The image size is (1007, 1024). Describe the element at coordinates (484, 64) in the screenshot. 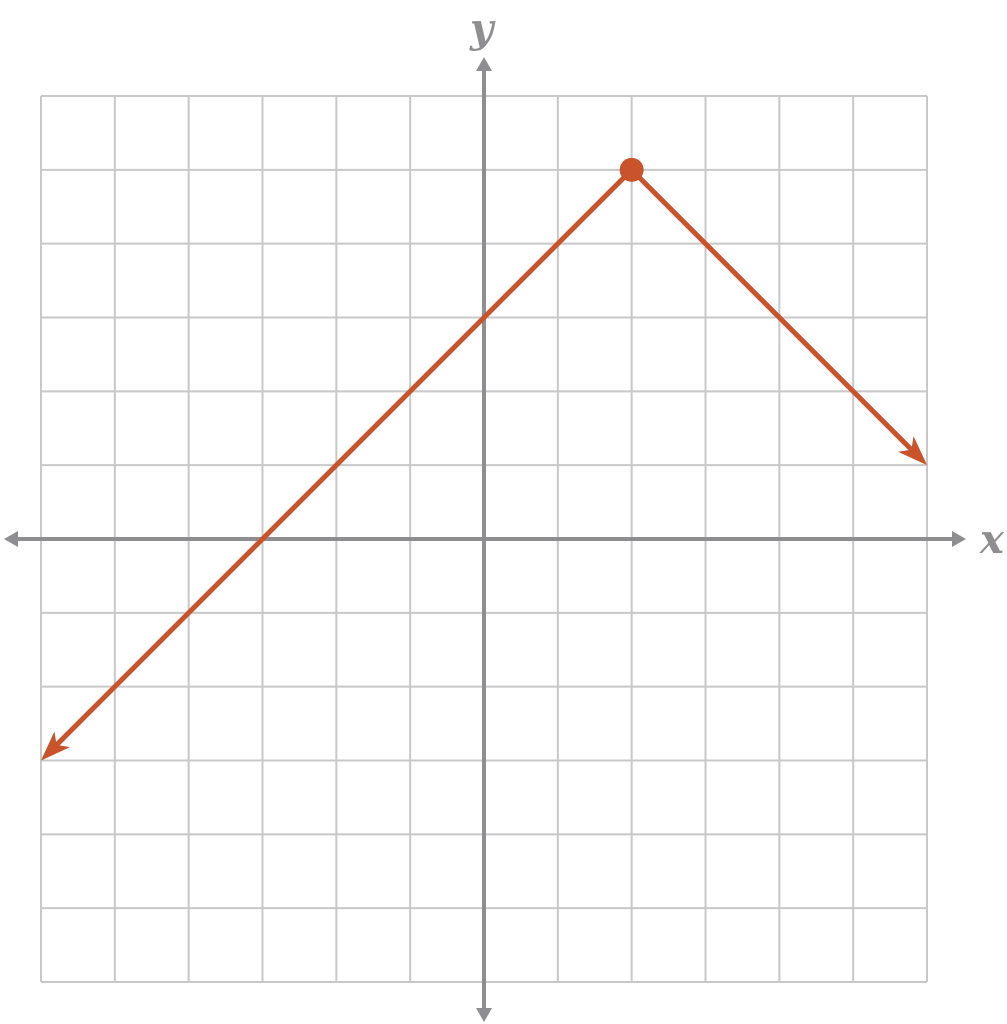

I see `y-axis-arrow-up` at that location.